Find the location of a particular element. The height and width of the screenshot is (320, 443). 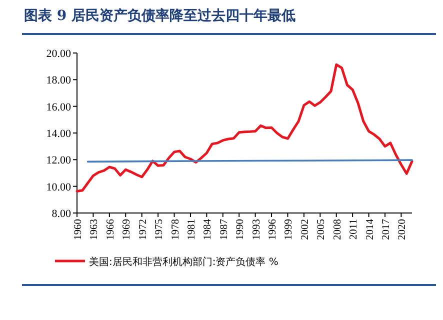

y-tick-label: 10.00 is located at coordinates (59, 187).